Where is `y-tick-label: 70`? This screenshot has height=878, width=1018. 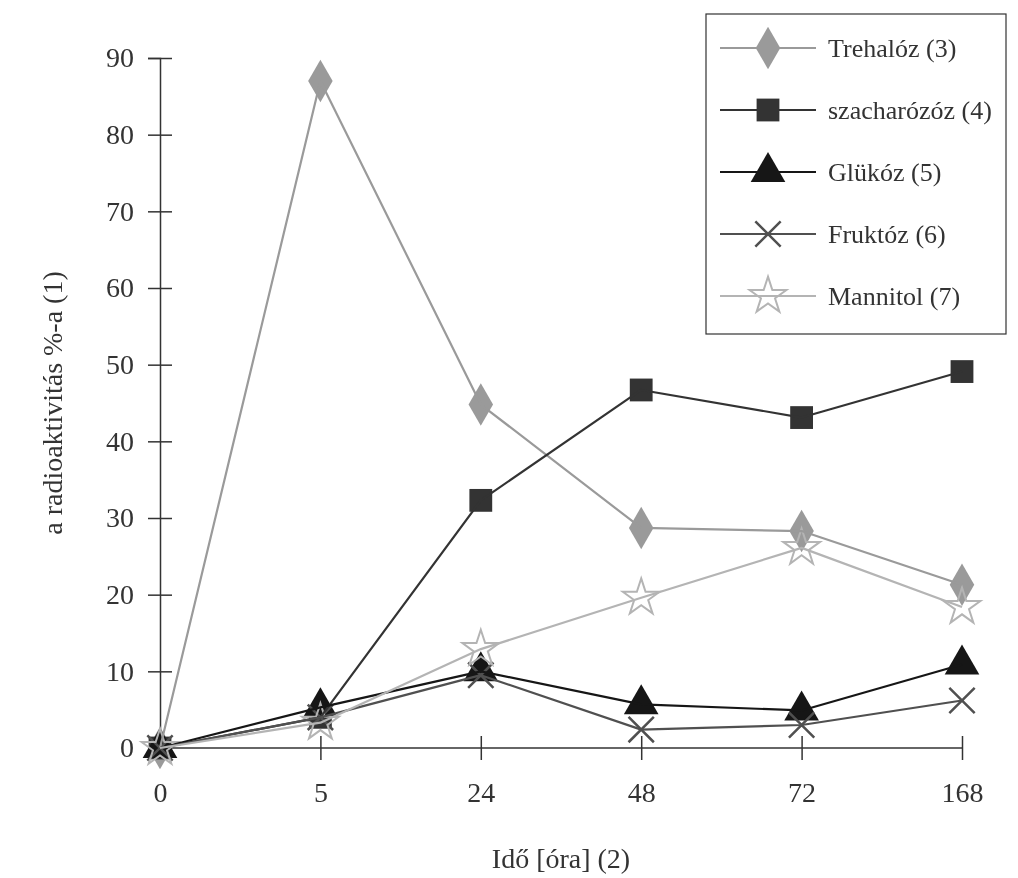 y-tick-label: 70 is located at coordinates (120, 211).